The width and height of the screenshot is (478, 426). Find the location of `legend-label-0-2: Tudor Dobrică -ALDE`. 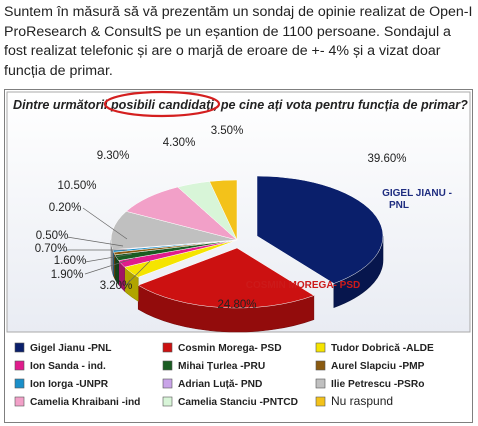

legend-label-0-2: Tudor Dobrică -ALDE is located at coordinates (382, 348).